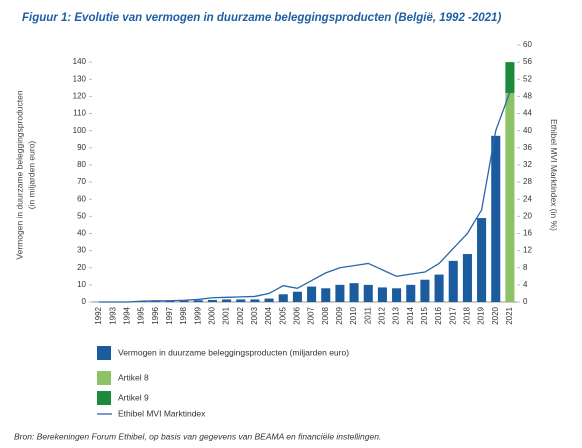 The image size is (582, 448). Describe the element at coordinates (212, 315) in the screenshot. I see `x-tick-label: 2000` at that location.